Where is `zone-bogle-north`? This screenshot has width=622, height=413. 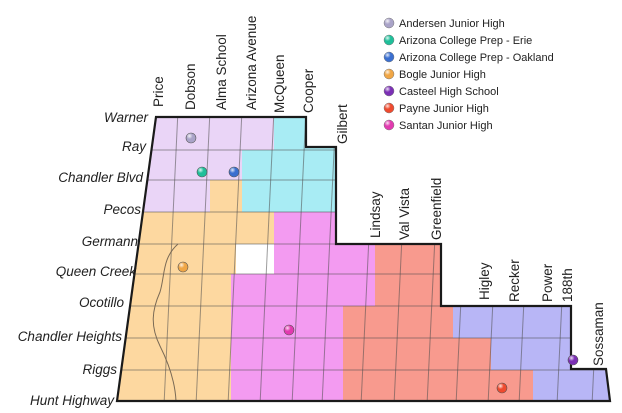
zone-bogle-north is located at coordinates (226, 196).